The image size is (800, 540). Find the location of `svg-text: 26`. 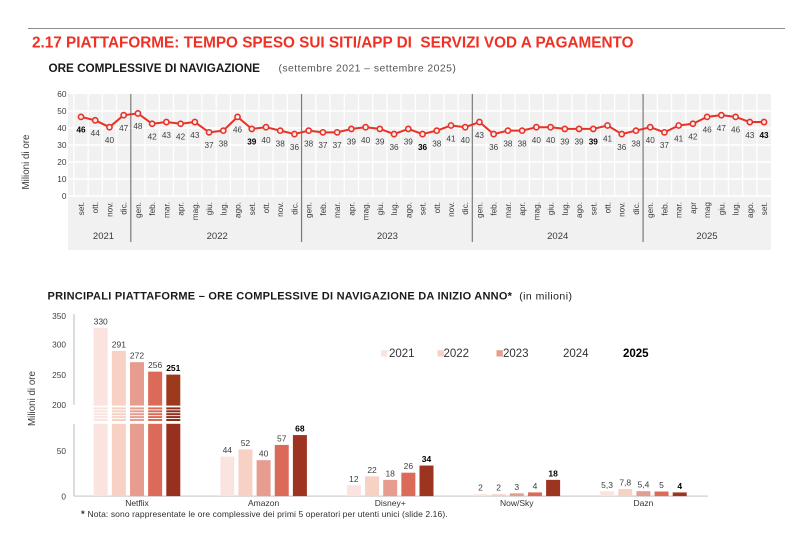

svg-text: 26 is located at coordinates (409, 466).